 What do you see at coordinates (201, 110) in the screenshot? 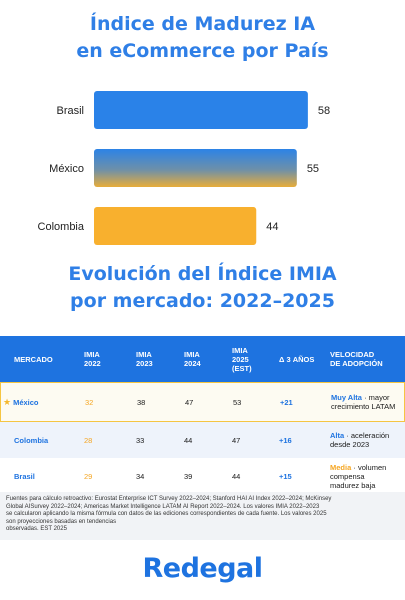
I see `bar-brasil` at bounding box center [201, 110].